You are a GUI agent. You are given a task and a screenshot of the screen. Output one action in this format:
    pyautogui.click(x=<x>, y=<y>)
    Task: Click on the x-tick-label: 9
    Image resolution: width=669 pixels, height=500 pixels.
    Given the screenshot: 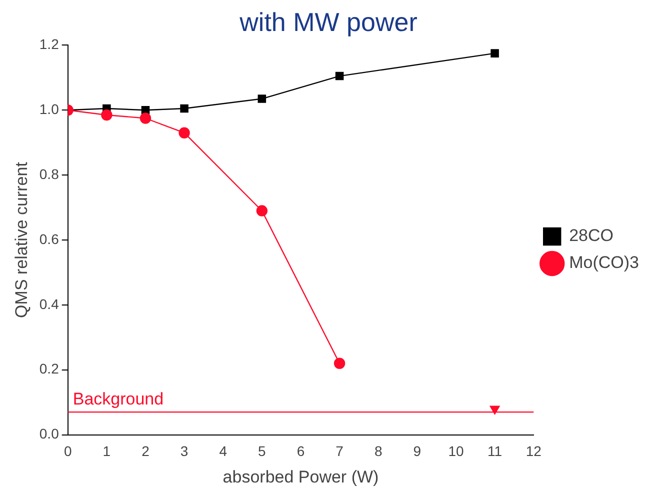 What is the action you would take?
    pyautogui.click(x=417, y=451)
    